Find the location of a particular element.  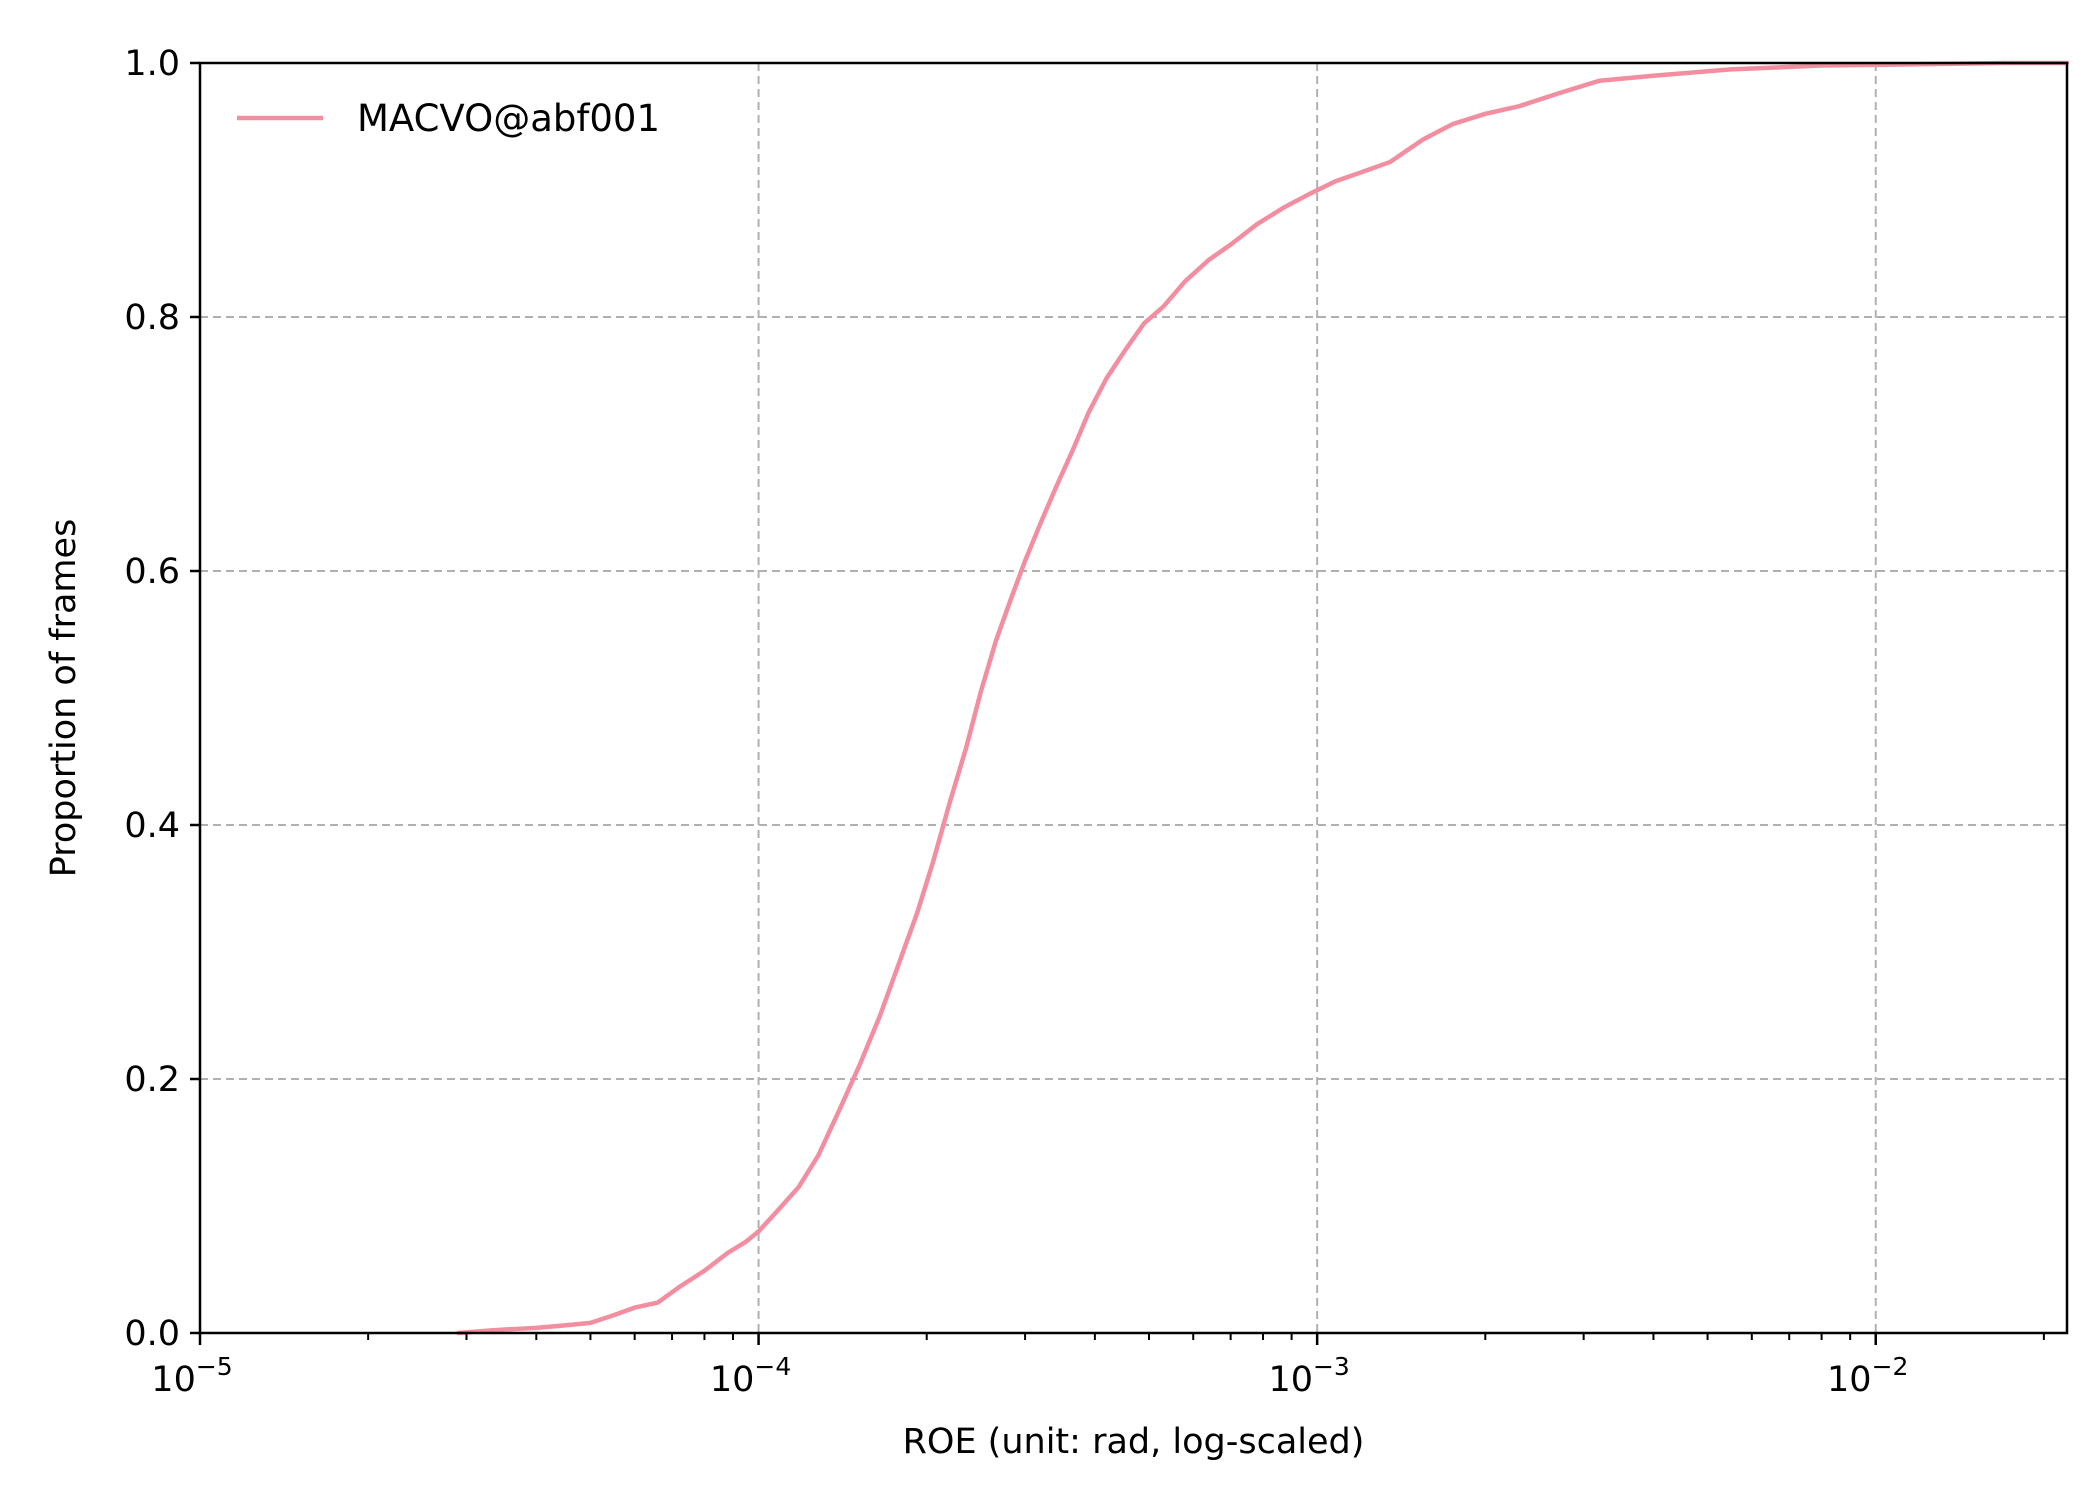

x-tick-label: 10⁻³ is located at coordinates (1308, 1376).